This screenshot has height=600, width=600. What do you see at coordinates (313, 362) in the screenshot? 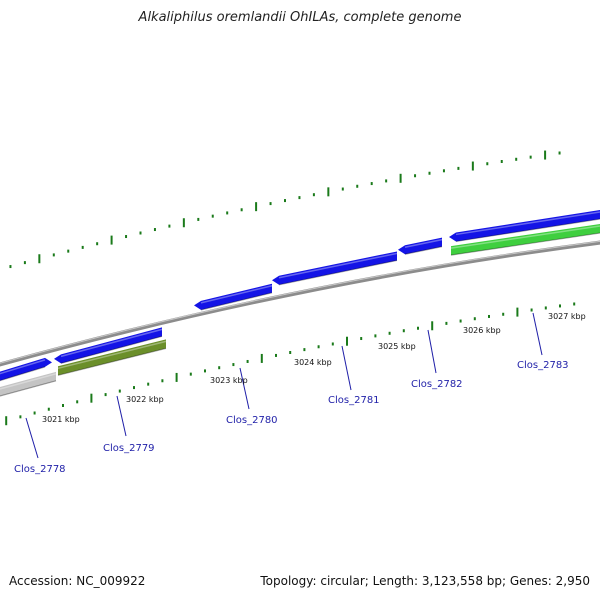
I see `scale-label: 3024 kbp` at bounding box center [313, 362].